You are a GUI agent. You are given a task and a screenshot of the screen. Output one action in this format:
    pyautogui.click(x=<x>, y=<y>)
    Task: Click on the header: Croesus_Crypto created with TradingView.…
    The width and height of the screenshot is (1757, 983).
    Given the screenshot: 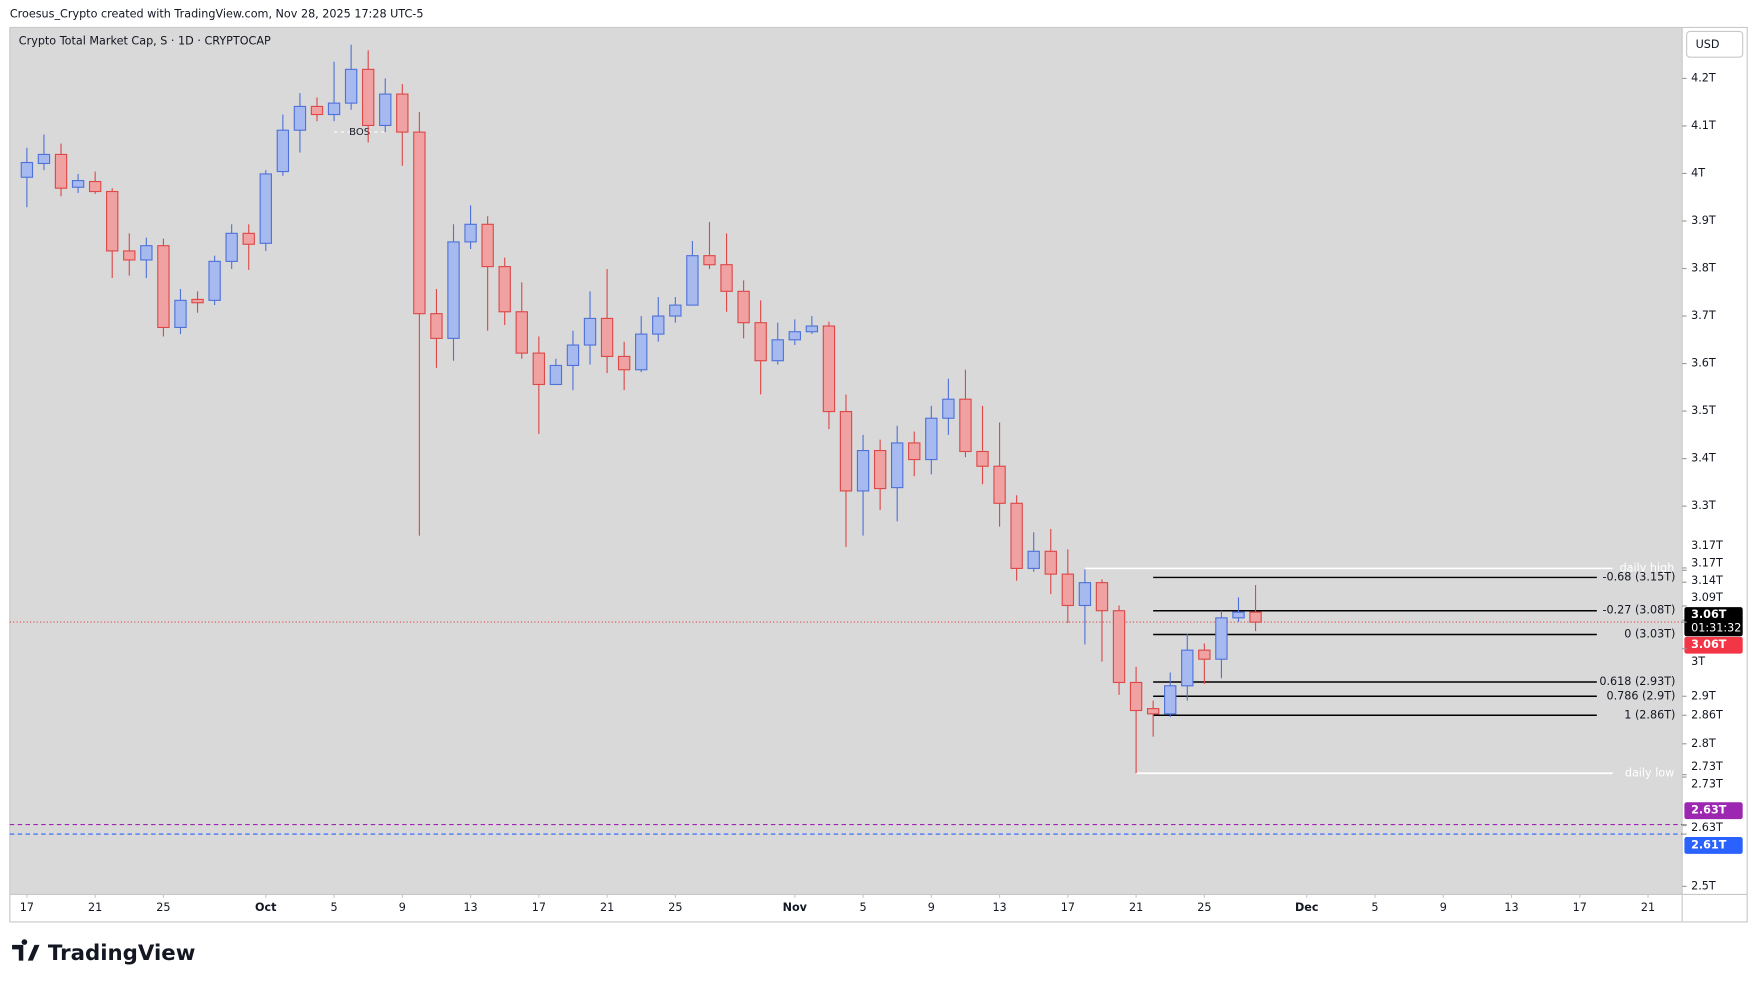 What is the action you would take?
    pyautogui.click(x=217, y=14)
    